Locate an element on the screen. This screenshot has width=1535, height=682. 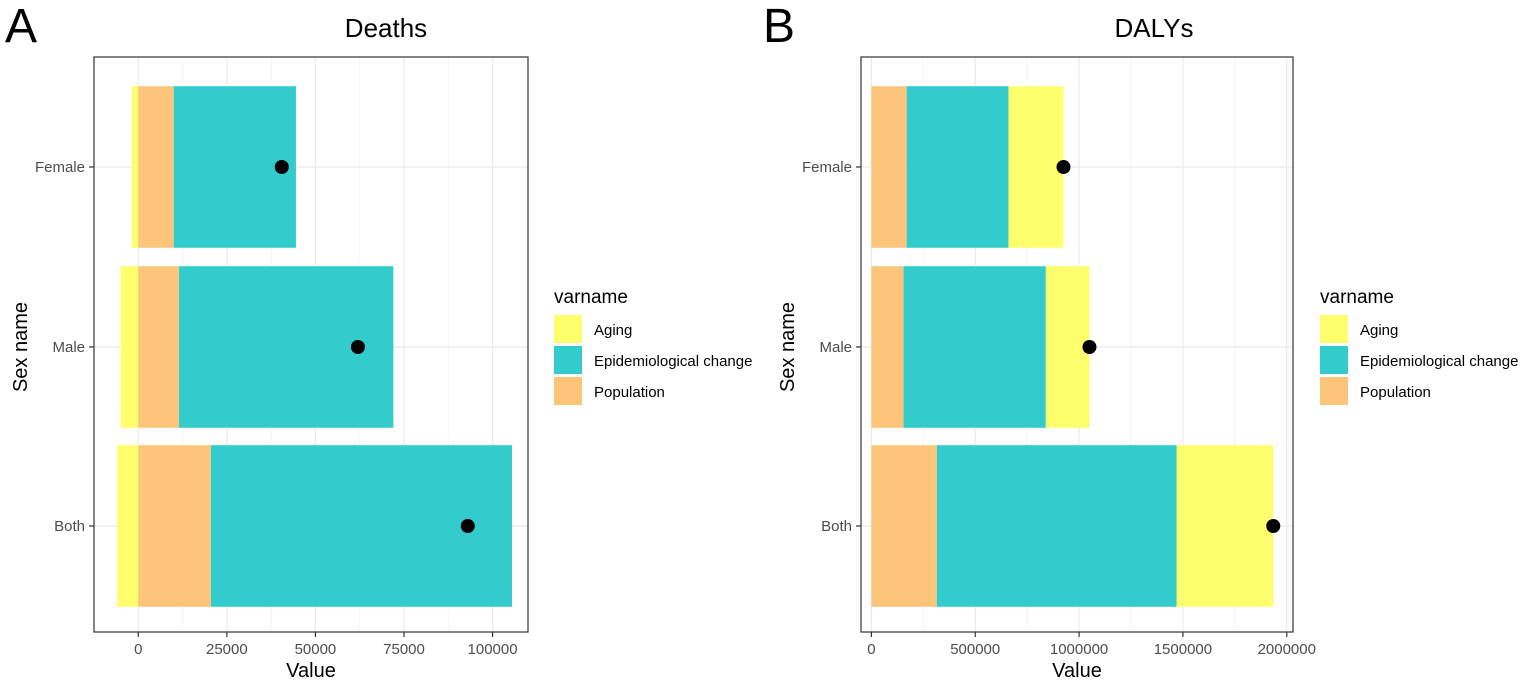
chart-title-dalys: DALYs is located at coordinates (1154, 28).